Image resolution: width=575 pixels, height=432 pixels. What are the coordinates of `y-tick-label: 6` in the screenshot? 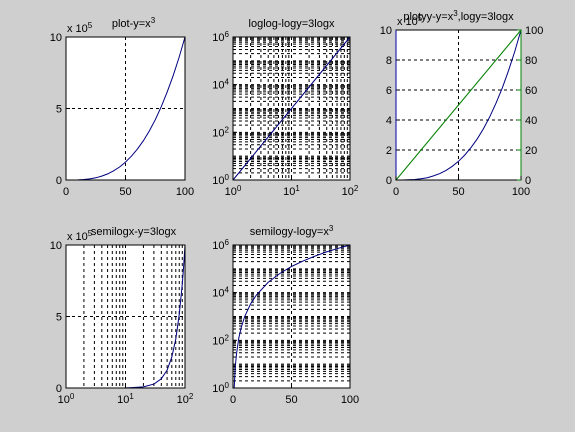 It's located at (389, 91).